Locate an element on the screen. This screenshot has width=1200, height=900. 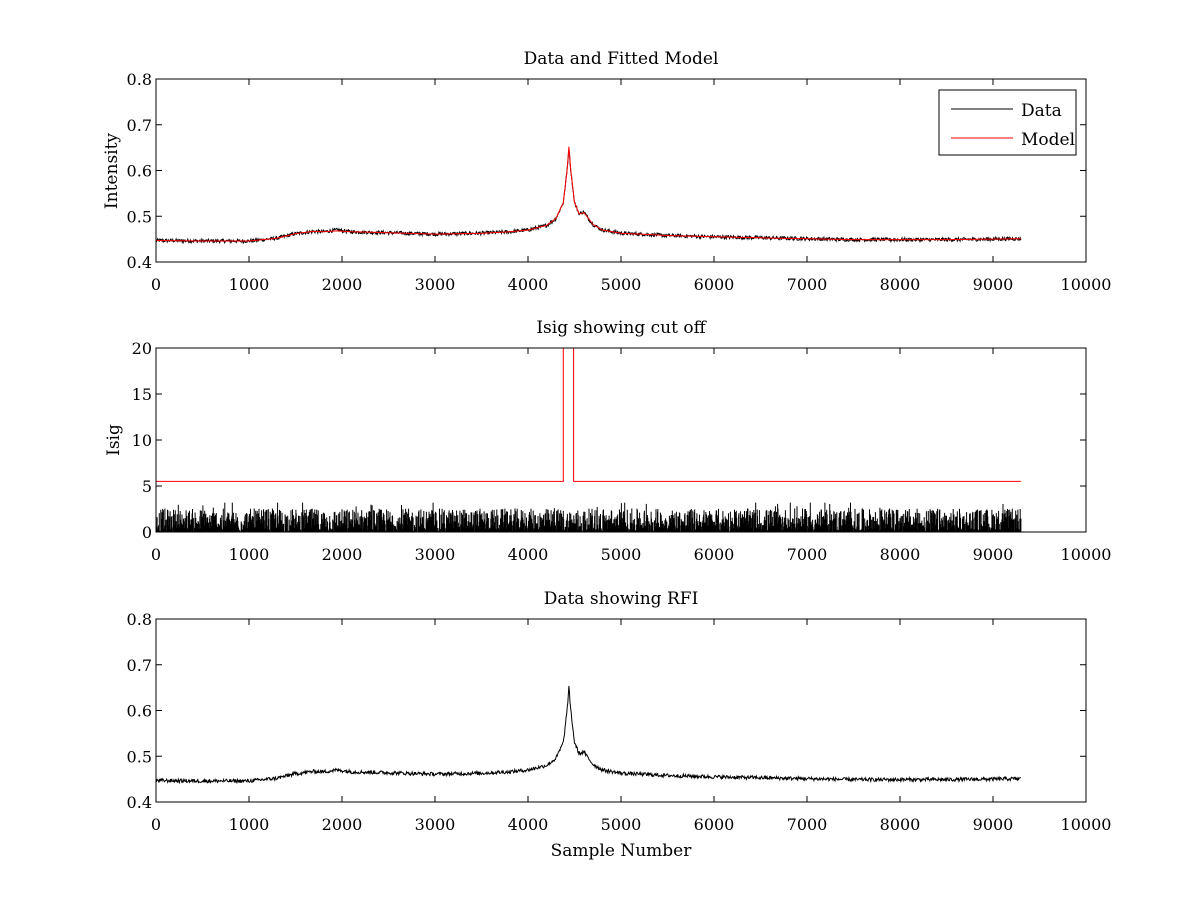
y-tick-label: 5 is located at coordinates (147, 486).